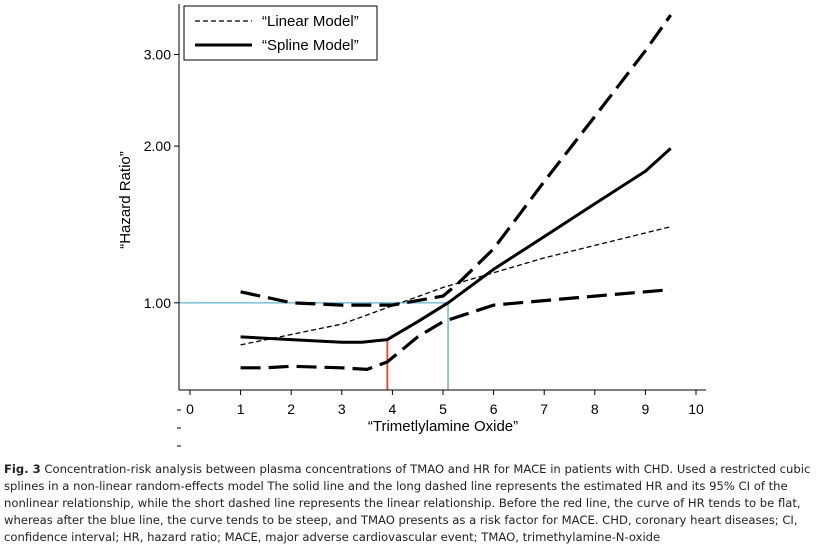 This screenshot has height=547, width=820. Describe the element at coordinates (443, 426) in the screenshot. I see `x-axis-label: “Trimetlylamine Oxide”` at that location.